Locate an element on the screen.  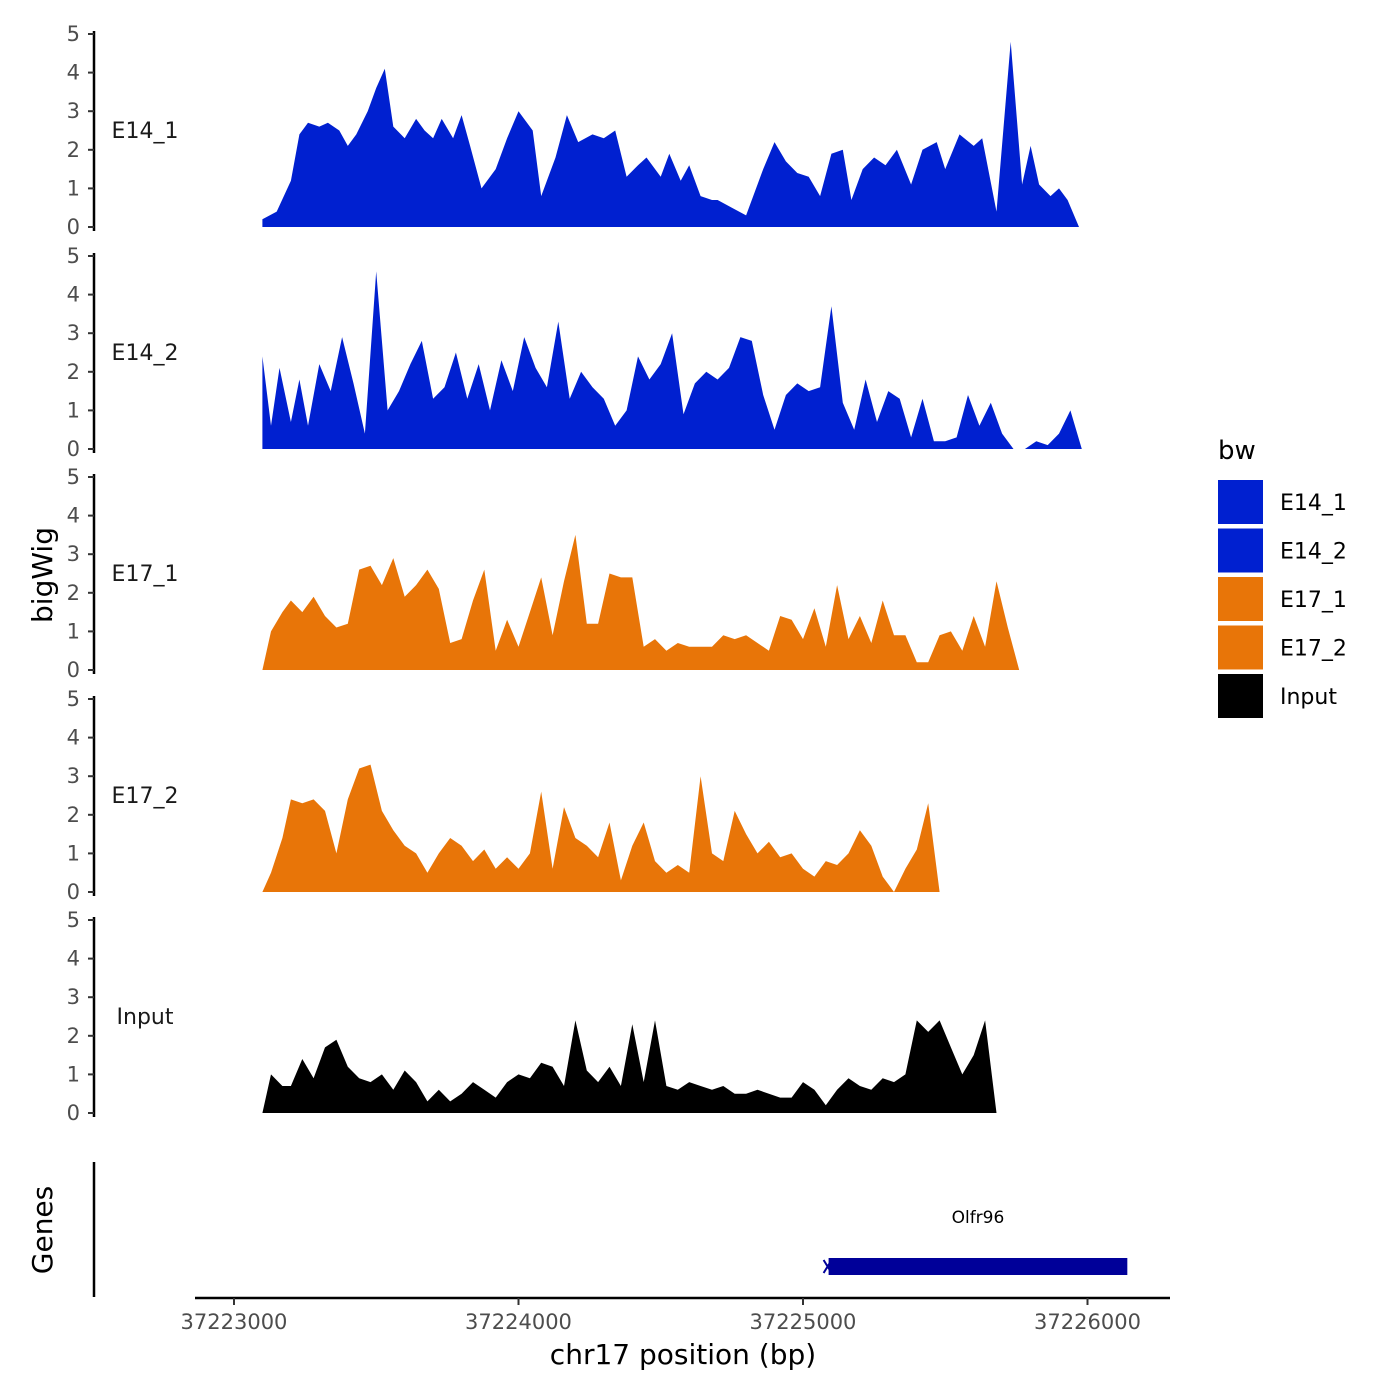
gene-start-marker is located at coordinates (827, 1266).